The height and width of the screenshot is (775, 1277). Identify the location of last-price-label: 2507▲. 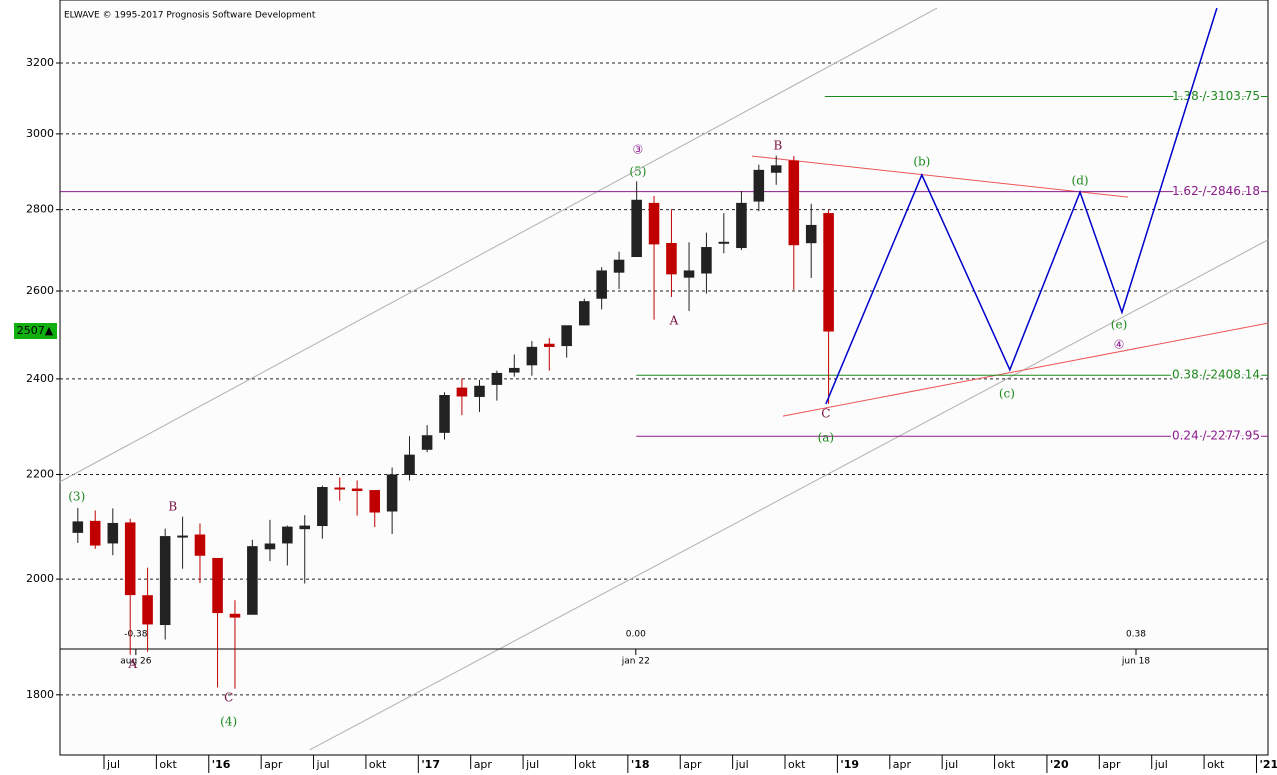
(35, 330).